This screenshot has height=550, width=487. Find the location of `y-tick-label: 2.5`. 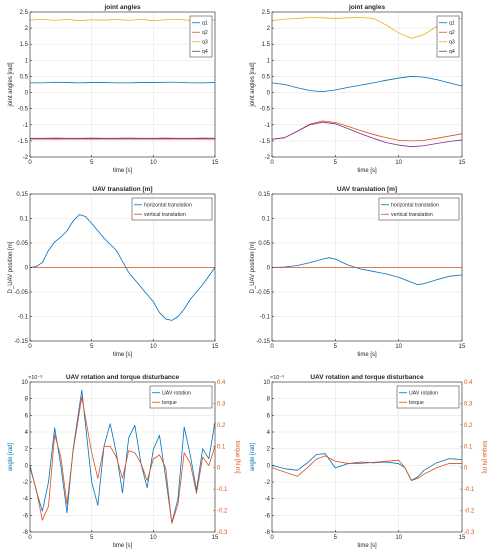

y-tick-label: 2.5 is located at coordinates (266, 13).